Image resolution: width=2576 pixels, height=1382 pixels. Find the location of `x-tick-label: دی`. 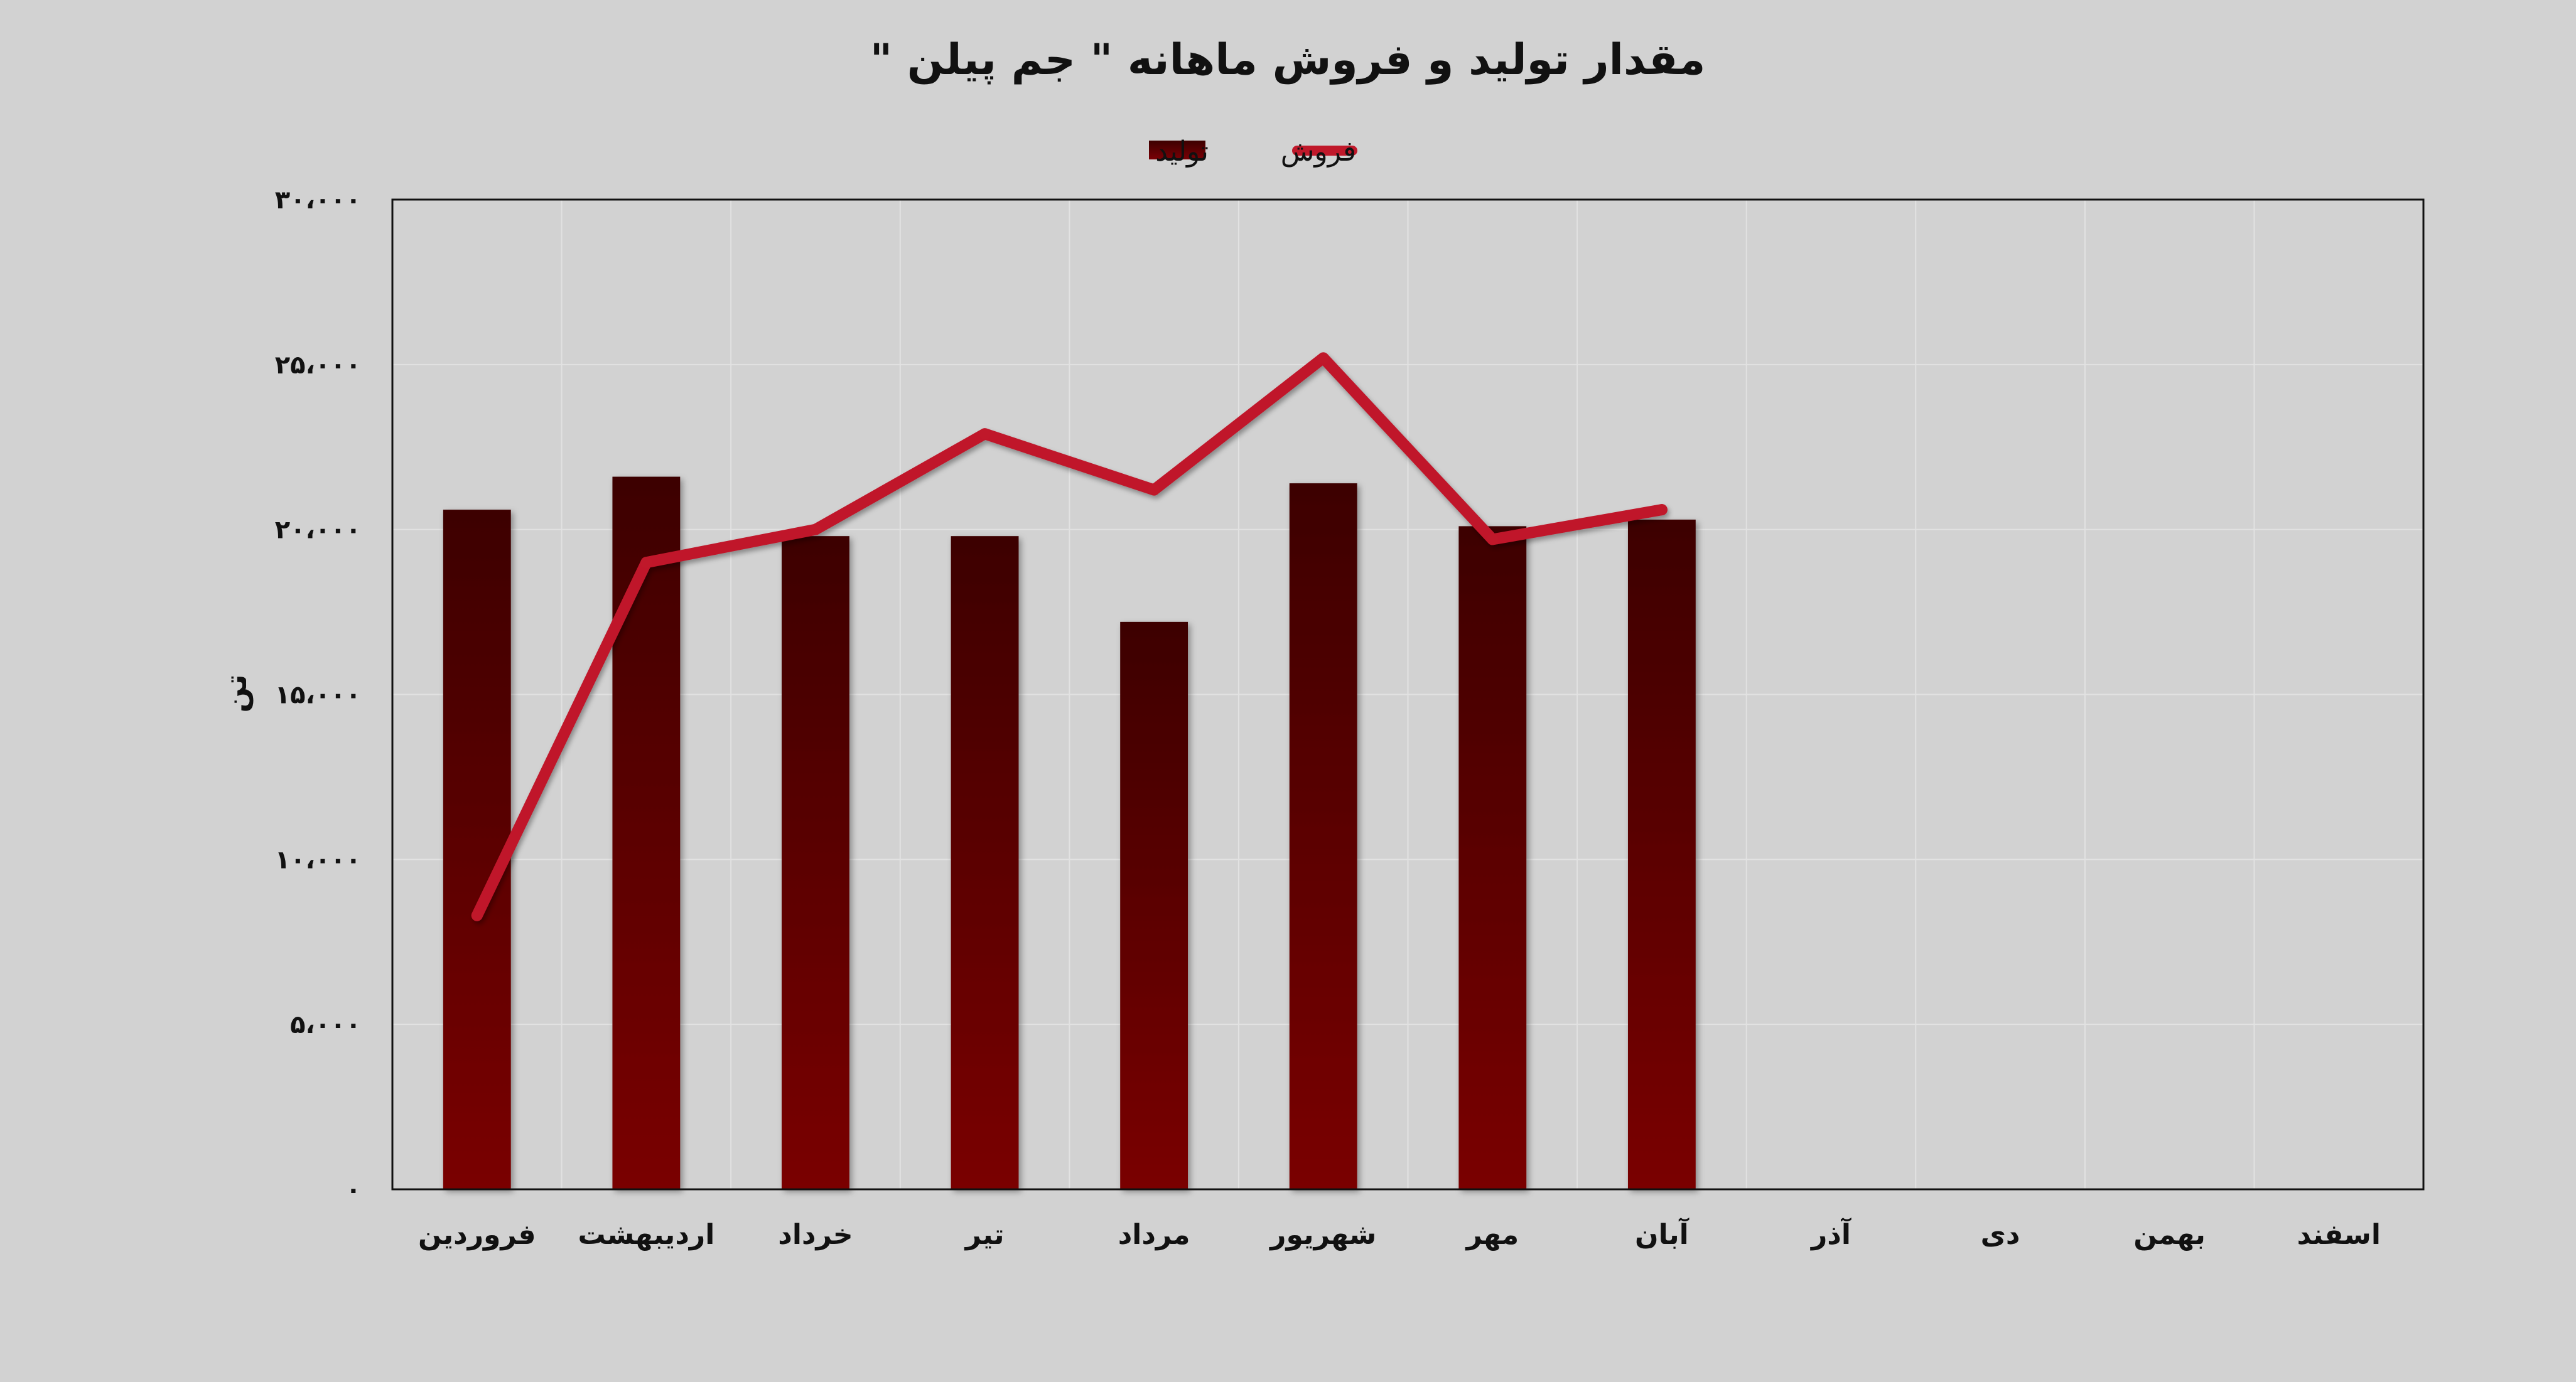

x-tick-label: دی is located at coordinates (2001, 1235).